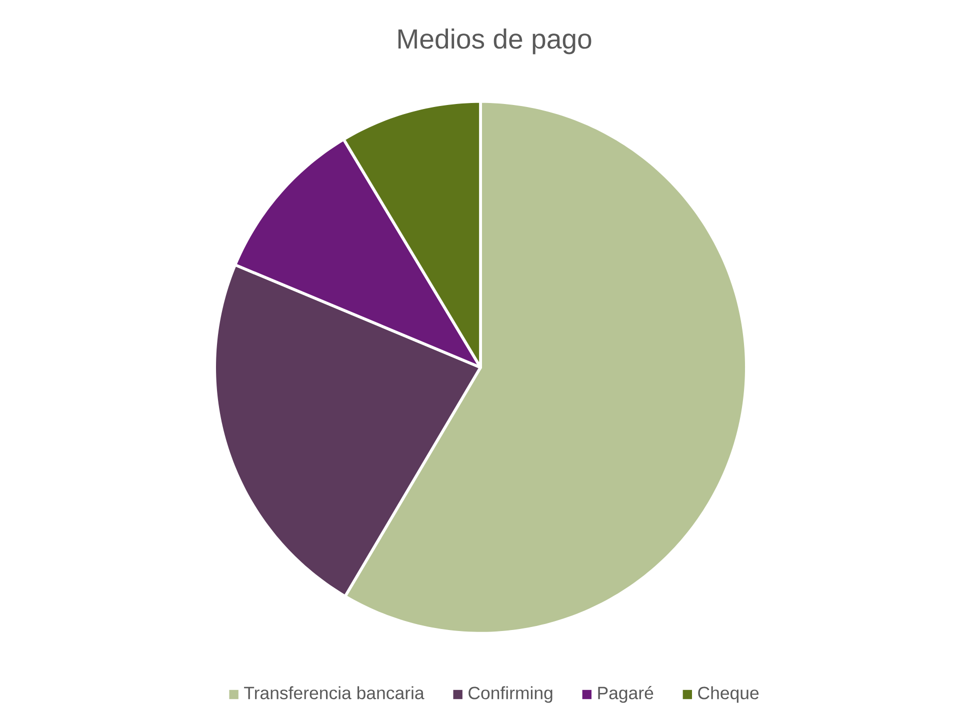 The image size is (974, 723). Describe the element at coordinates (728, 694) in the screenshot. I see `legend-label: Cheque` at that location.